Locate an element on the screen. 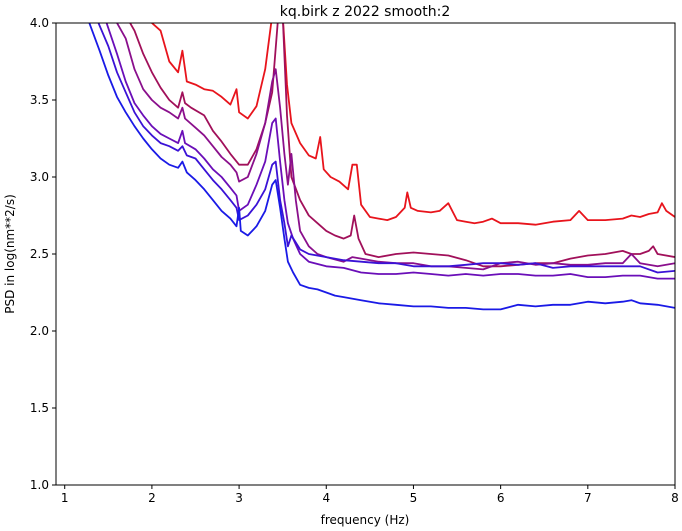 This screenshot has height=531, width=682. y-tick-label: 1.5 is located at coordinates (39, 408).